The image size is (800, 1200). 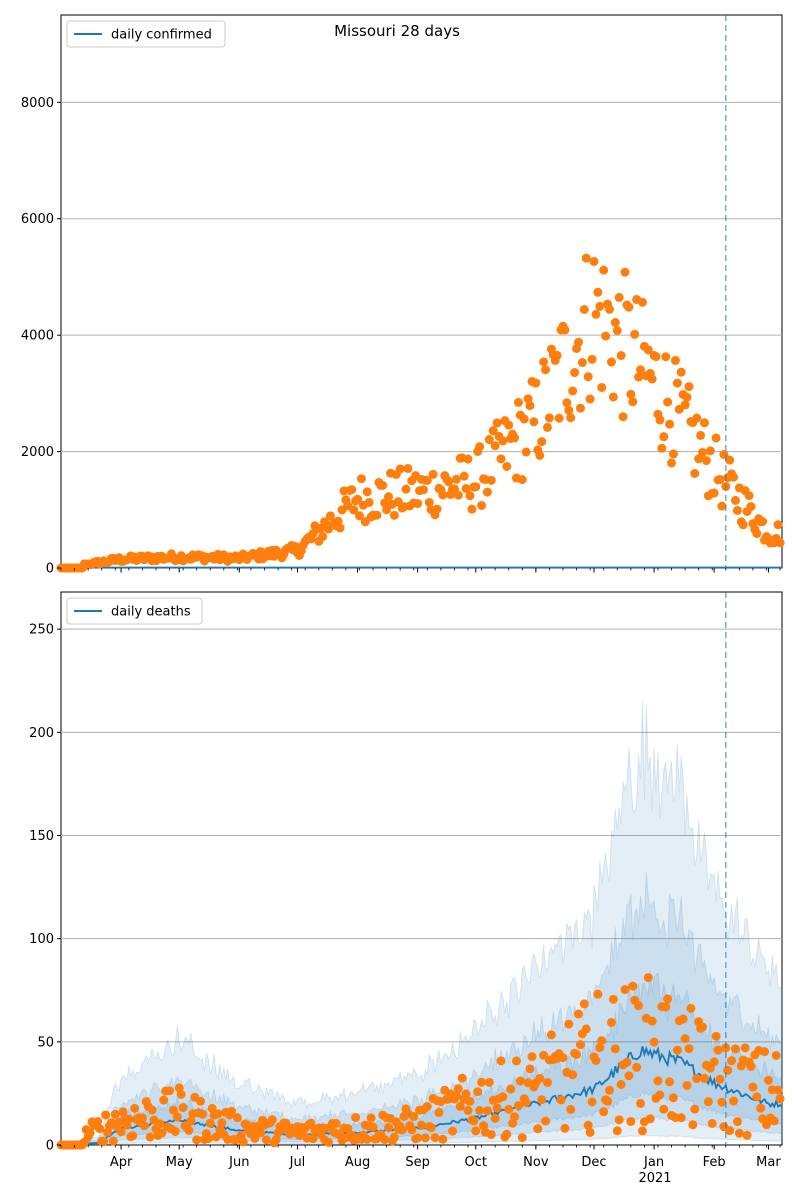 What do you see at coordinates (134, 611) in the screenshot?
I see `deaths-legend: daily deaths` at bounding box center [134, 611].